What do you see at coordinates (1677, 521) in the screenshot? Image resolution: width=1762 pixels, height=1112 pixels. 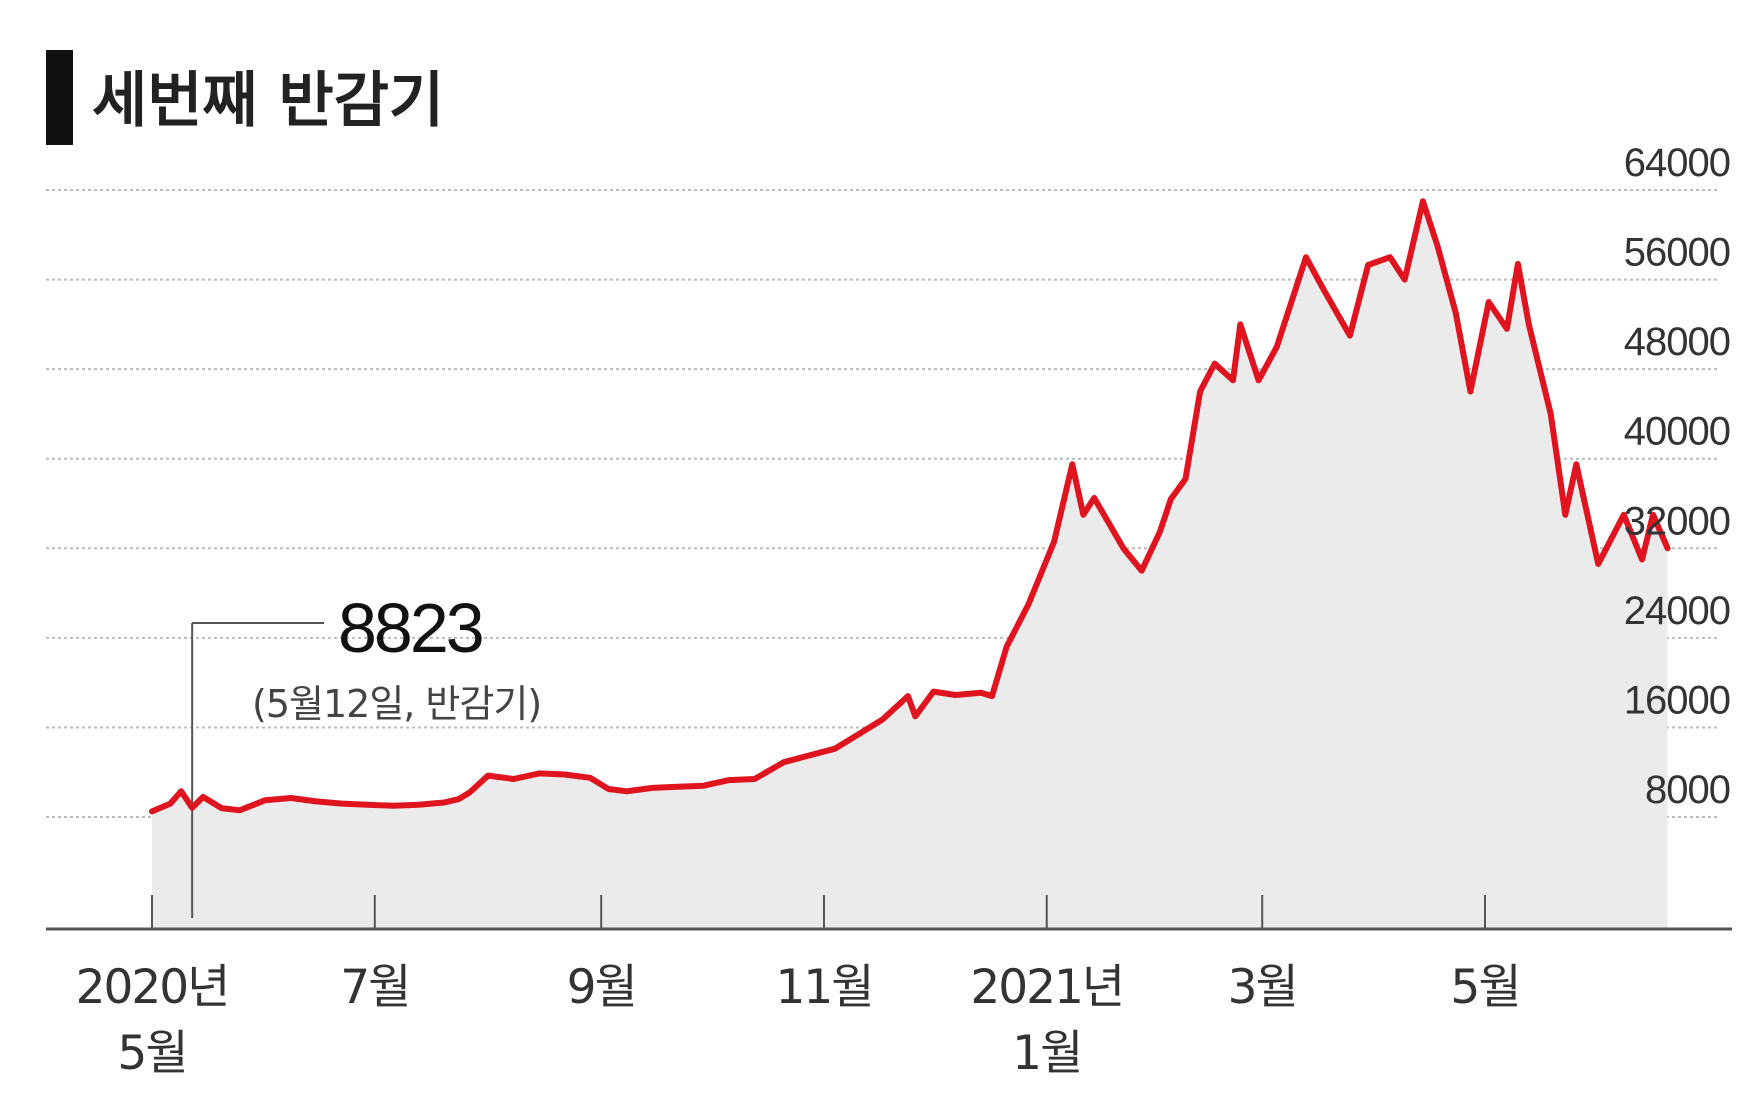 I see `y-tick-label: 32000` at bounding box center [1677, 521].